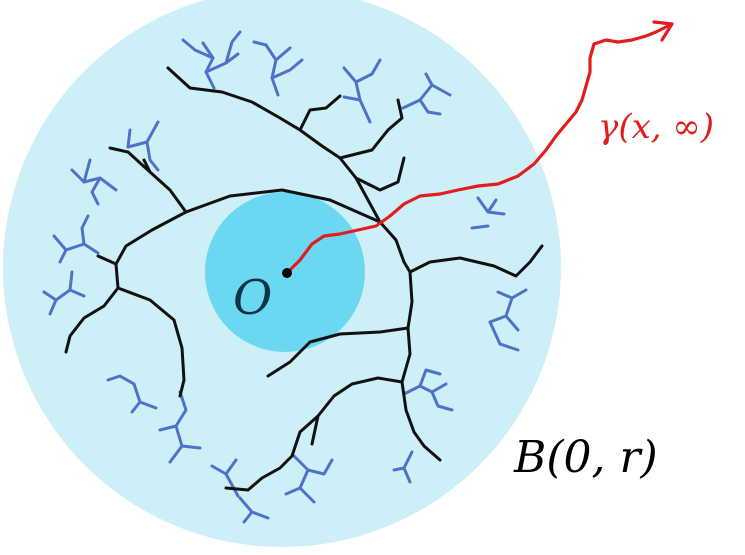 The image size is (745, 555). Describe the element at coordinates (585, 457) in the screenshot. I see `ball-label: B(0, r)` at that location.